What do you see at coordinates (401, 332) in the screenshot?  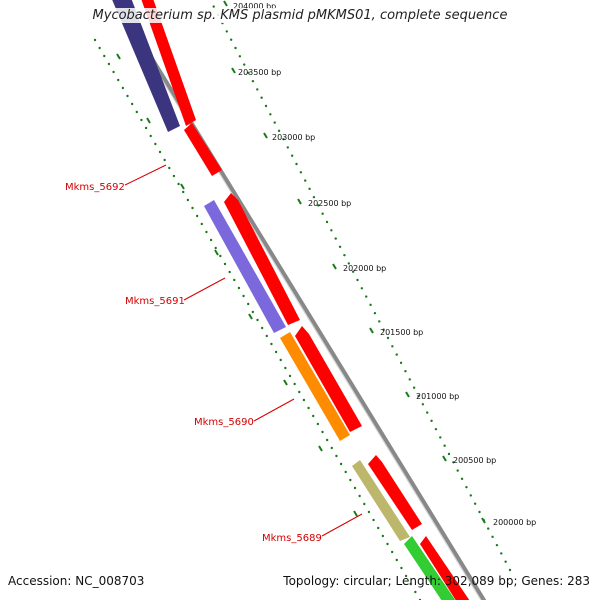 I see `bp-tick-label: 201500 bp` at bounding box center [401, 332].